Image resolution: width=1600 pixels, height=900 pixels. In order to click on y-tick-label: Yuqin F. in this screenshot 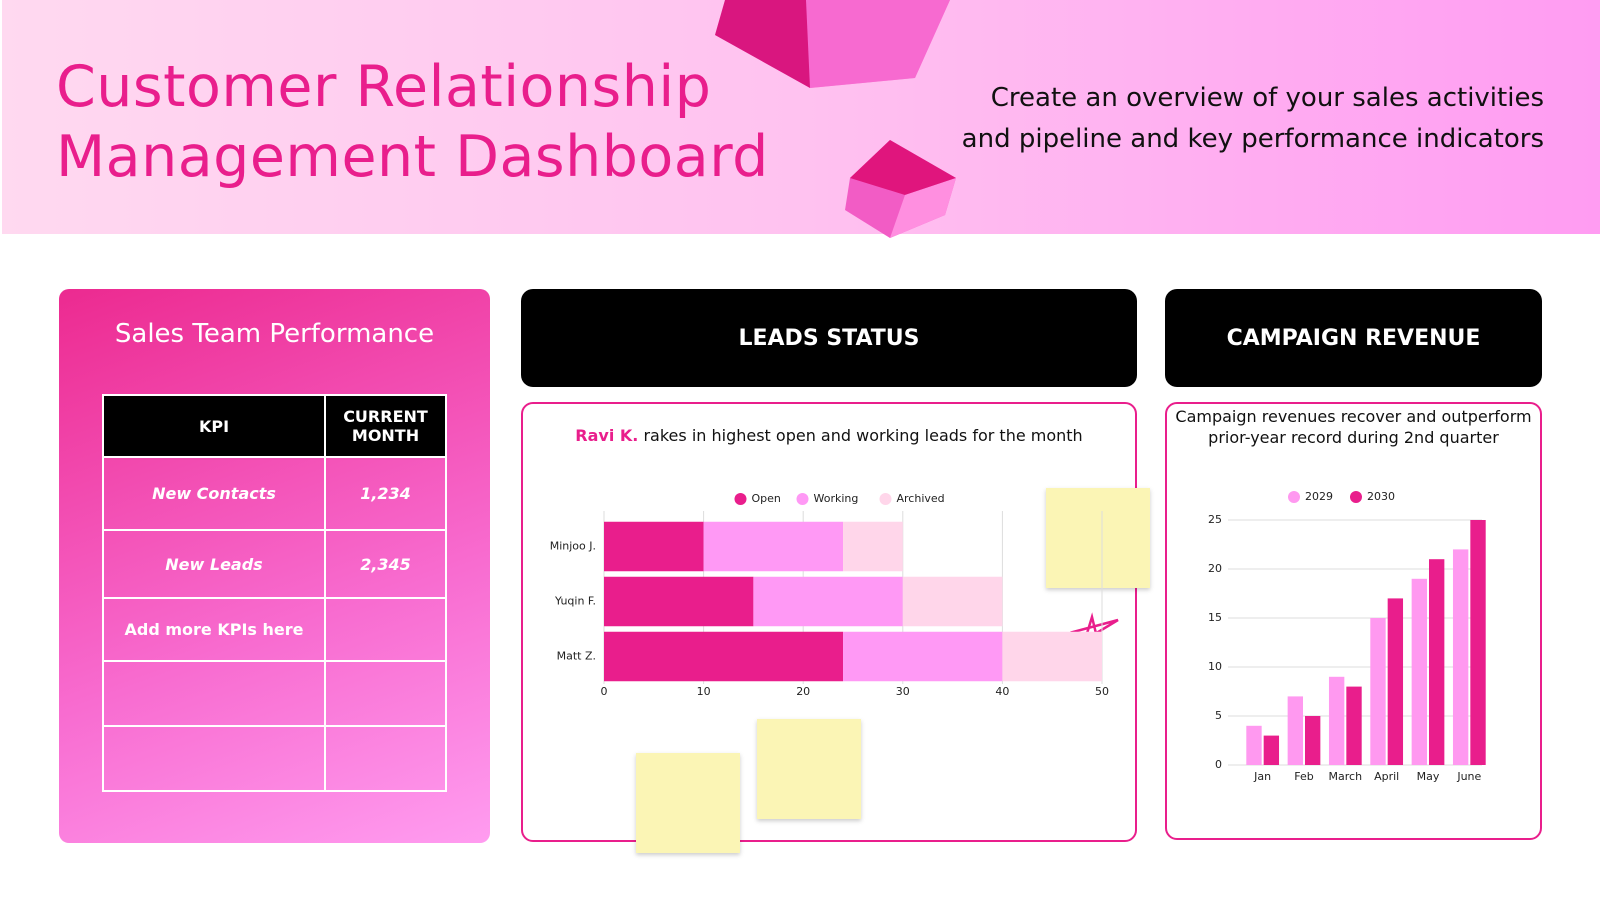, I will do `click(575, 601)`.